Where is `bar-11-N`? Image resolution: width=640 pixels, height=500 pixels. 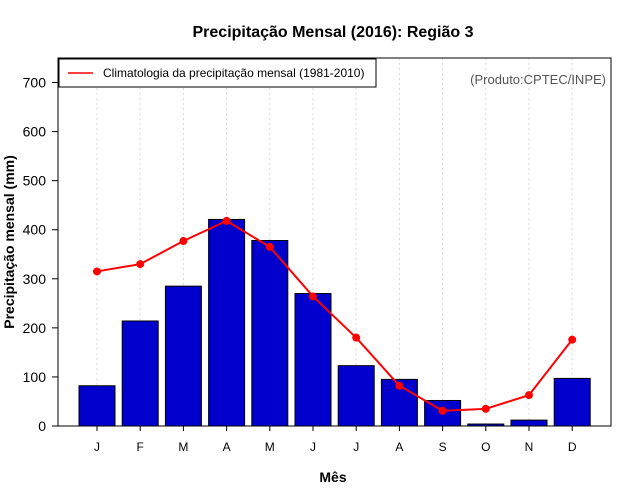
bar-11-N is located at coordinates (529, 423).